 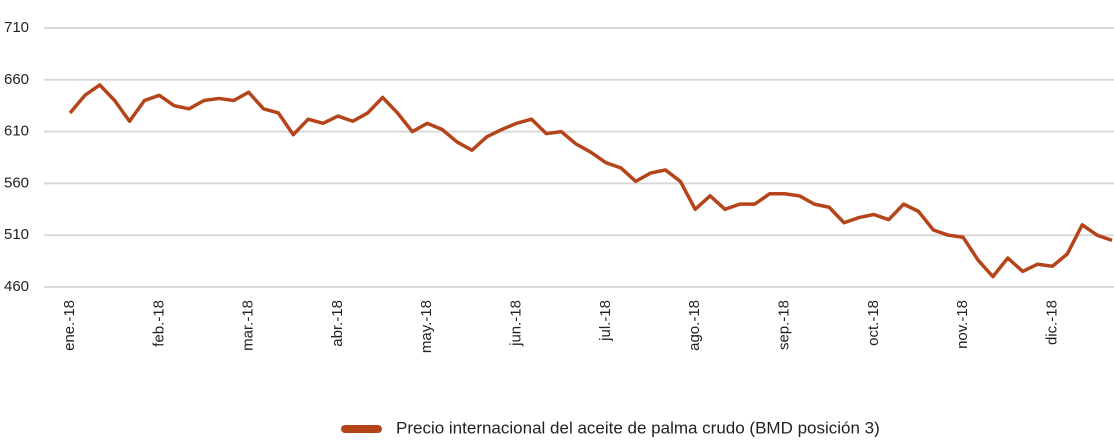 What do you see at coordinates (426, 326) in the screenshot?
I see `x-tick-label: may.-18` at bounding box center [426, 326].